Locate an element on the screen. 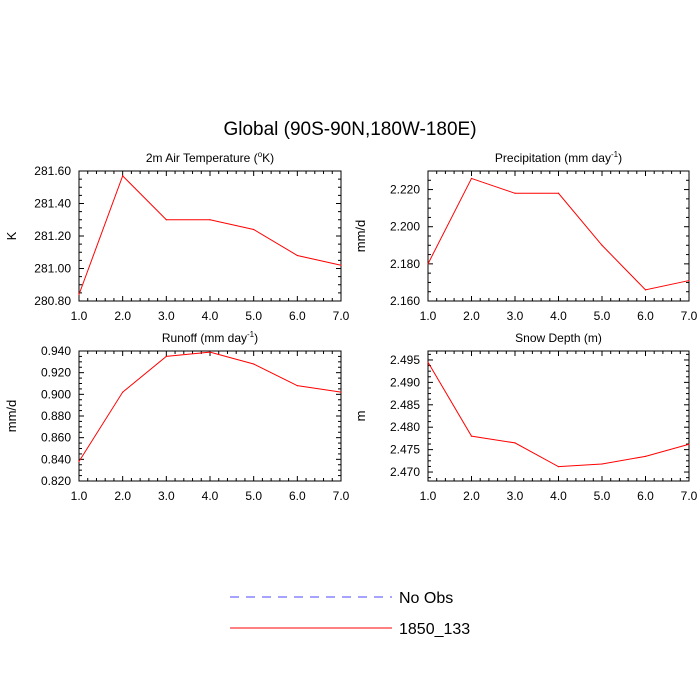 This screenshot has width=700, height=700. y-tick-label: 0.900 is located at coordinates (56, 394).